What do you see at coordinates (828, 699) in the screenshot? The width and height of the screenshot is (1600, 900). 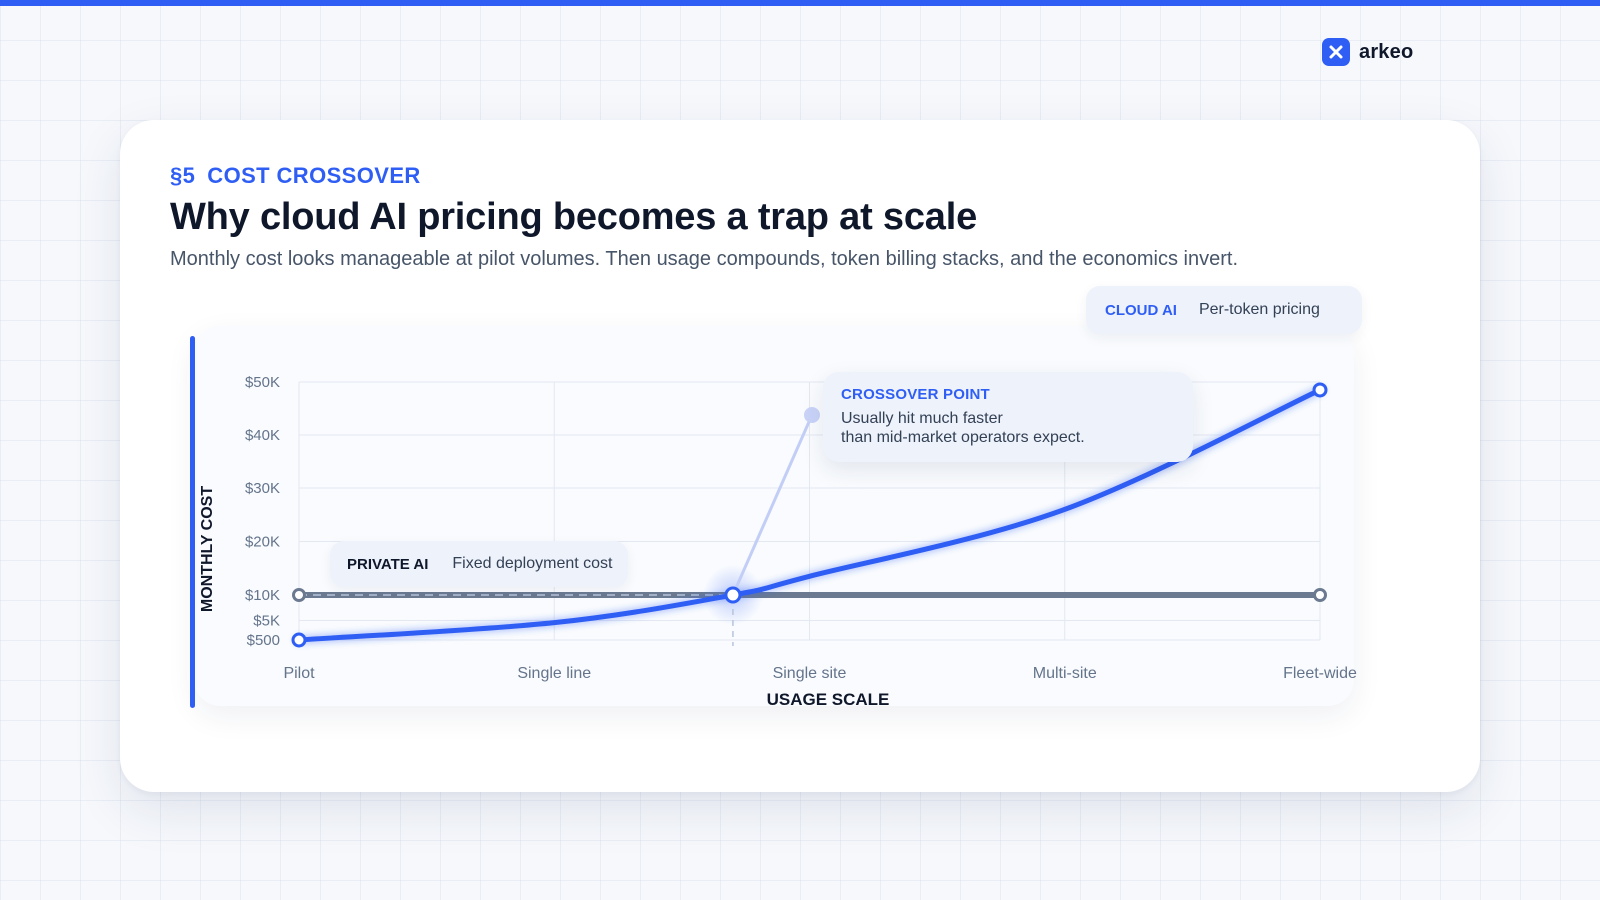 I see `x-axis-label: USAGE SCALE` at bounding box center [828, 699].